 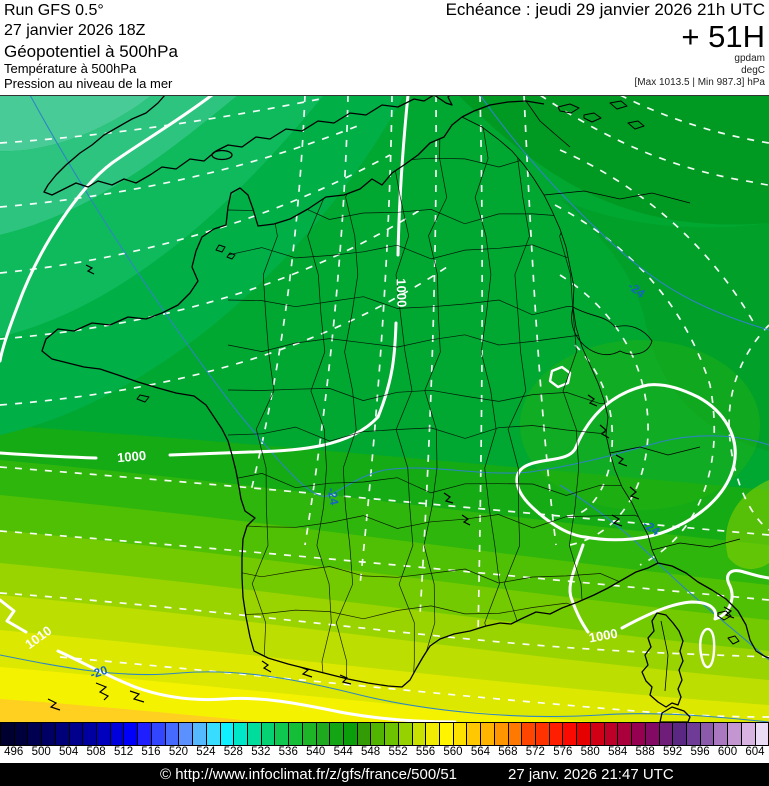 I want to click on corsica-coast, so click(x=662, y=660).